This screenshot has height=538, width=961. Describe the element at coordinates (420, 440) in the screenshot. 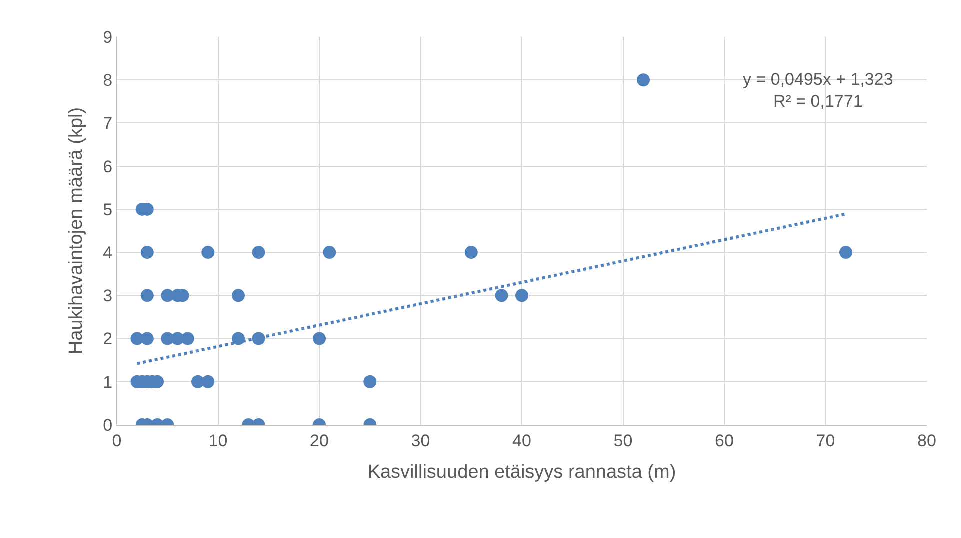

I see `x-tick-label: 30` at that location.